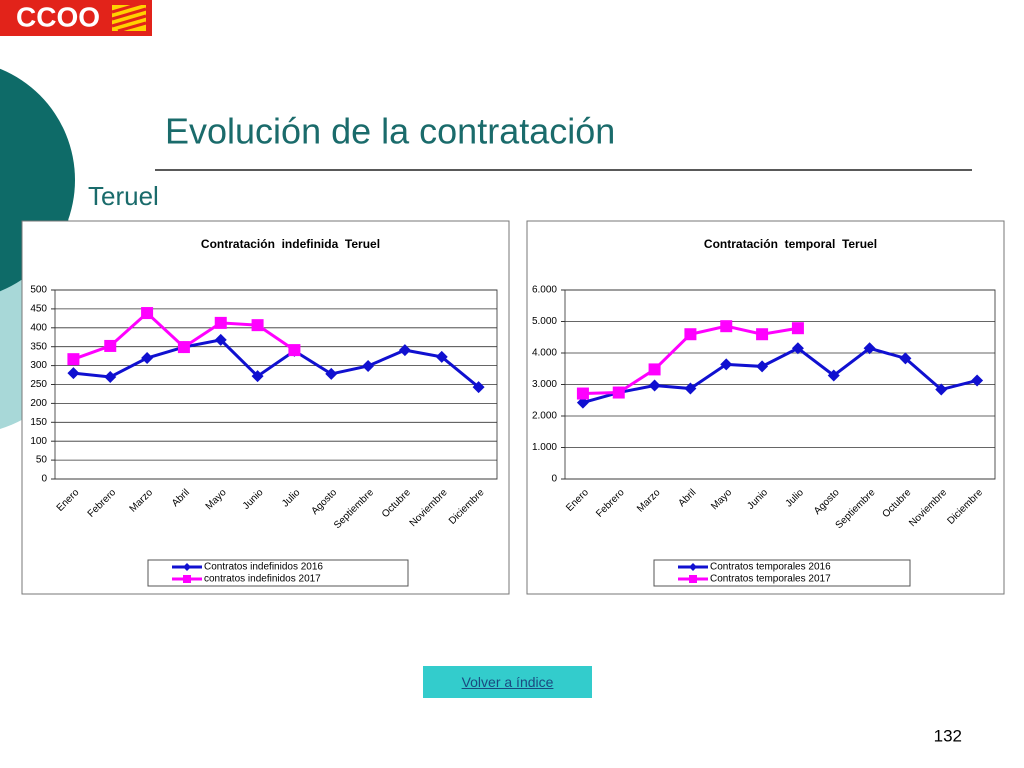 This screenshot has height=768, width=1024. What do you see at coordinates (948, 735) in the screenshot?
I see `page-number: 132` at bounding box center [948, 735].